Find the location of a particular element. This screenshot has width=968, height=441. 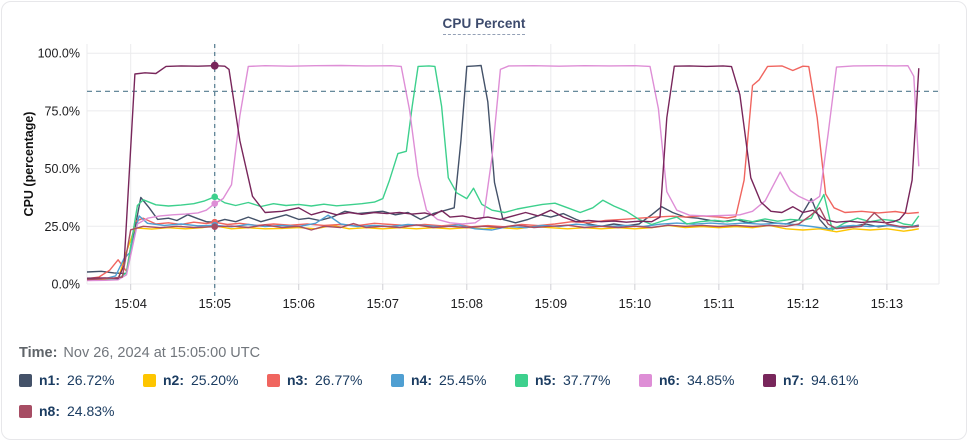

y-tick-label: 50.0% is located at coordinates (62, 169).